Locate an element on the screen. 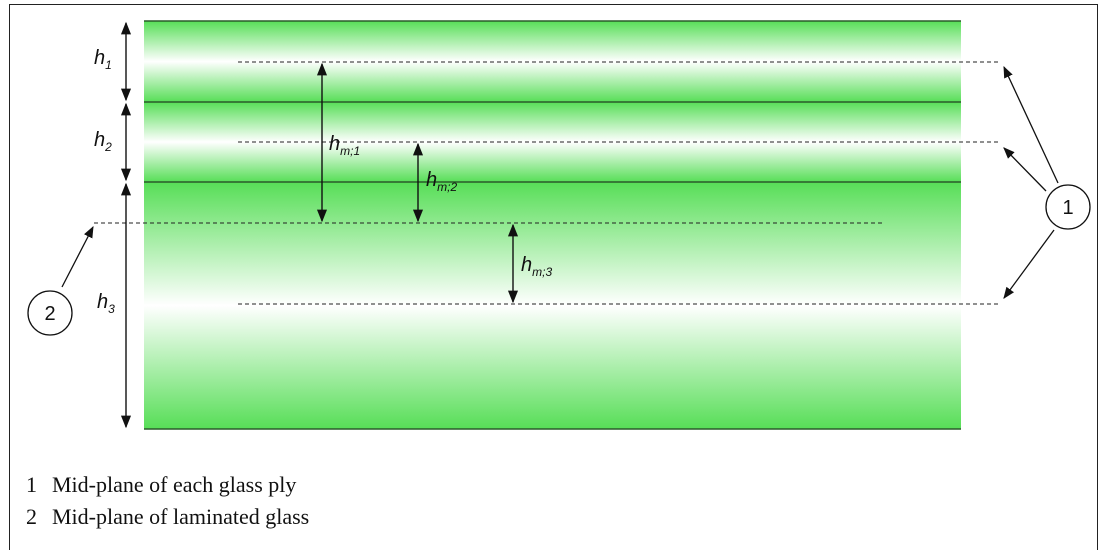 This screenshot has width=1107, height=550. label-h2: h2 is located at coordinates (103, 141).